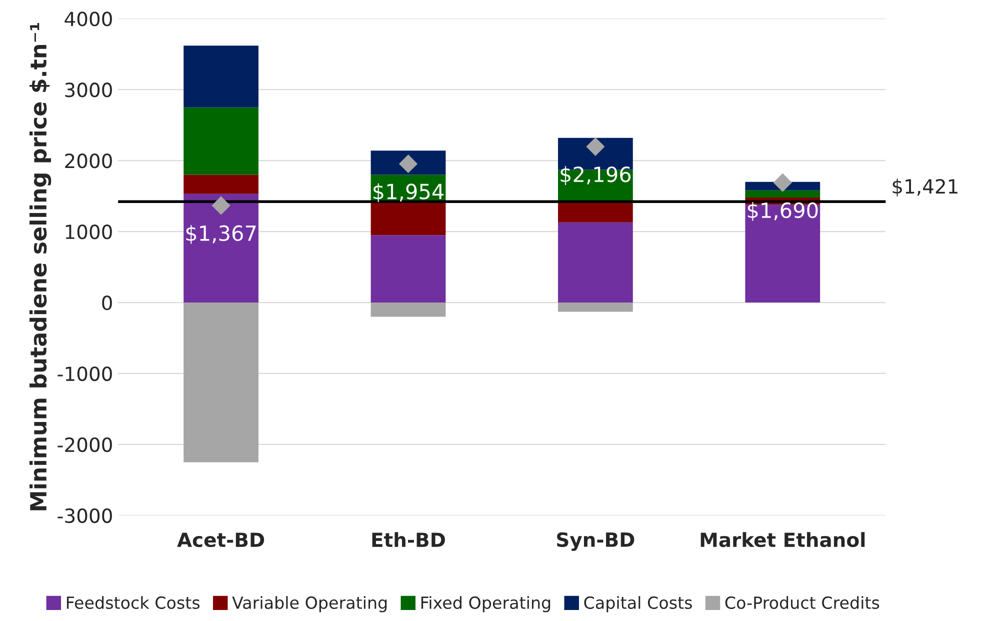 The image size is (984, 621). Describe the element at coordinates (88, 161) in the screenshot. I see `y-tick-label: 2000` at that location.